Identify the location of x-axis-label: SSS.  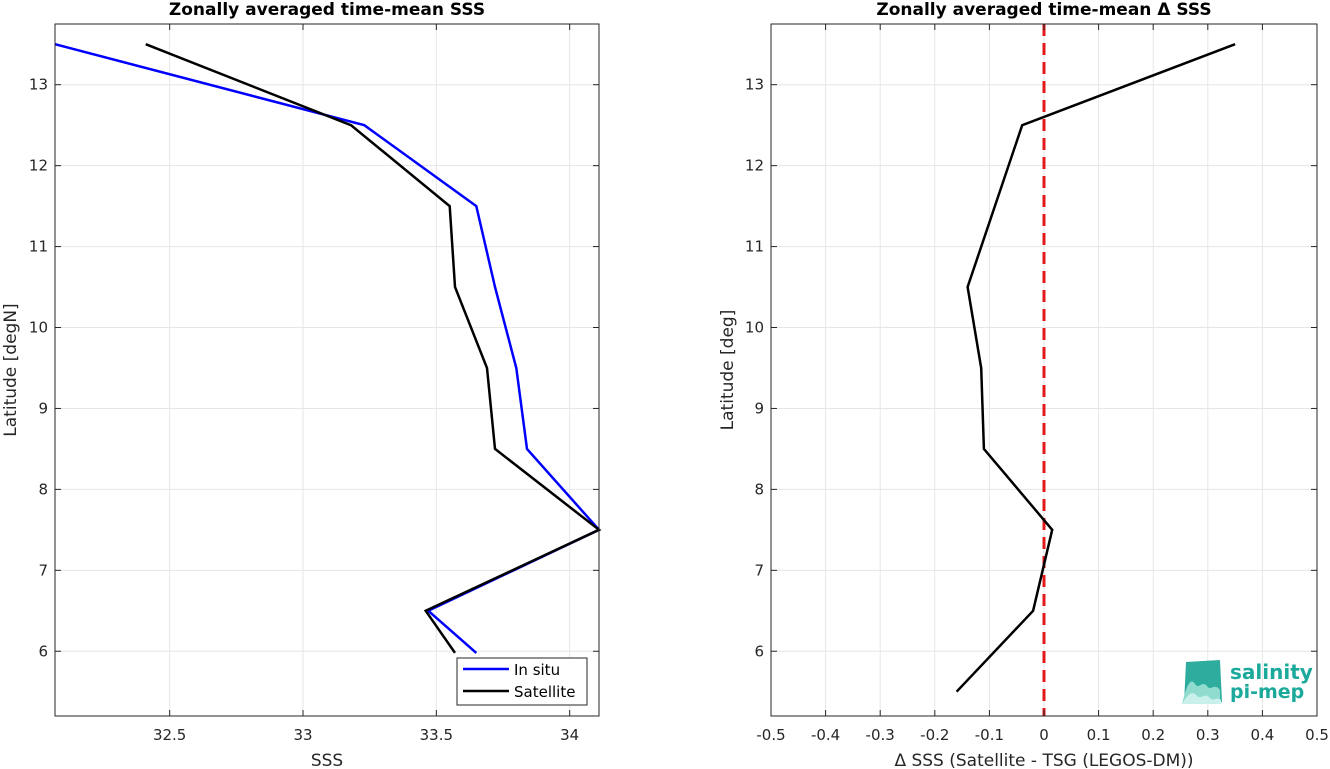
(327, 760).